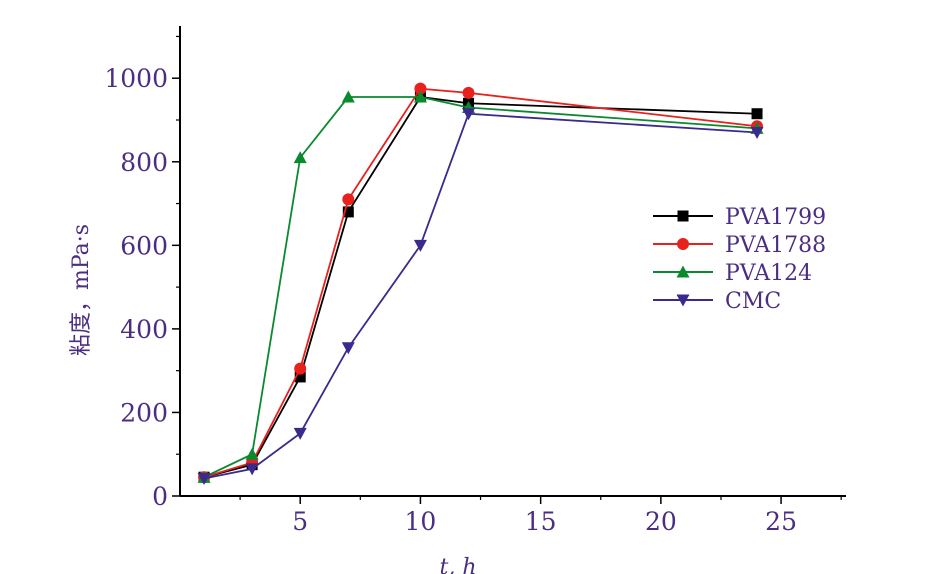 The image size is (937, 574). I want to click on legend-item: PVA1799, so click(739, 217).